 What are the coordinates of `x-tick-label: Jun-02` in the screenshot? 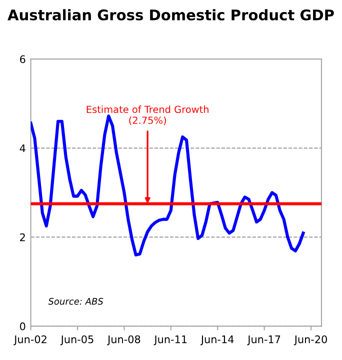 It's located at (30, 340).